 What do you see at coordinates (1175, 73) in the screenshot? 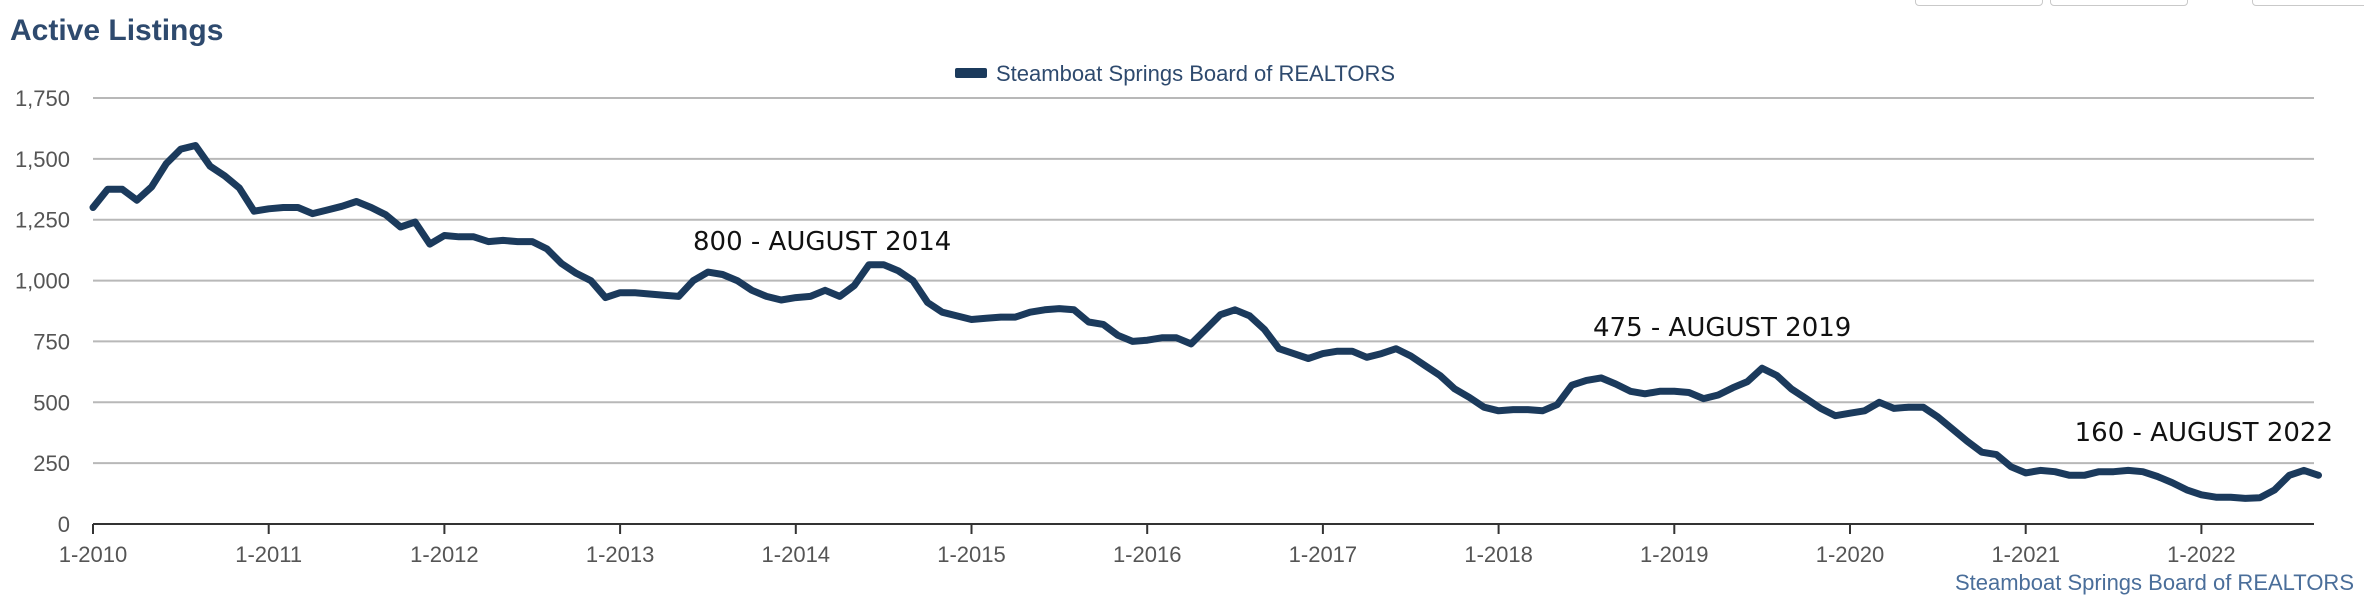
I see `legend: Steamboat Springs Board of REALTORS` at bounding box center [1175, 73].